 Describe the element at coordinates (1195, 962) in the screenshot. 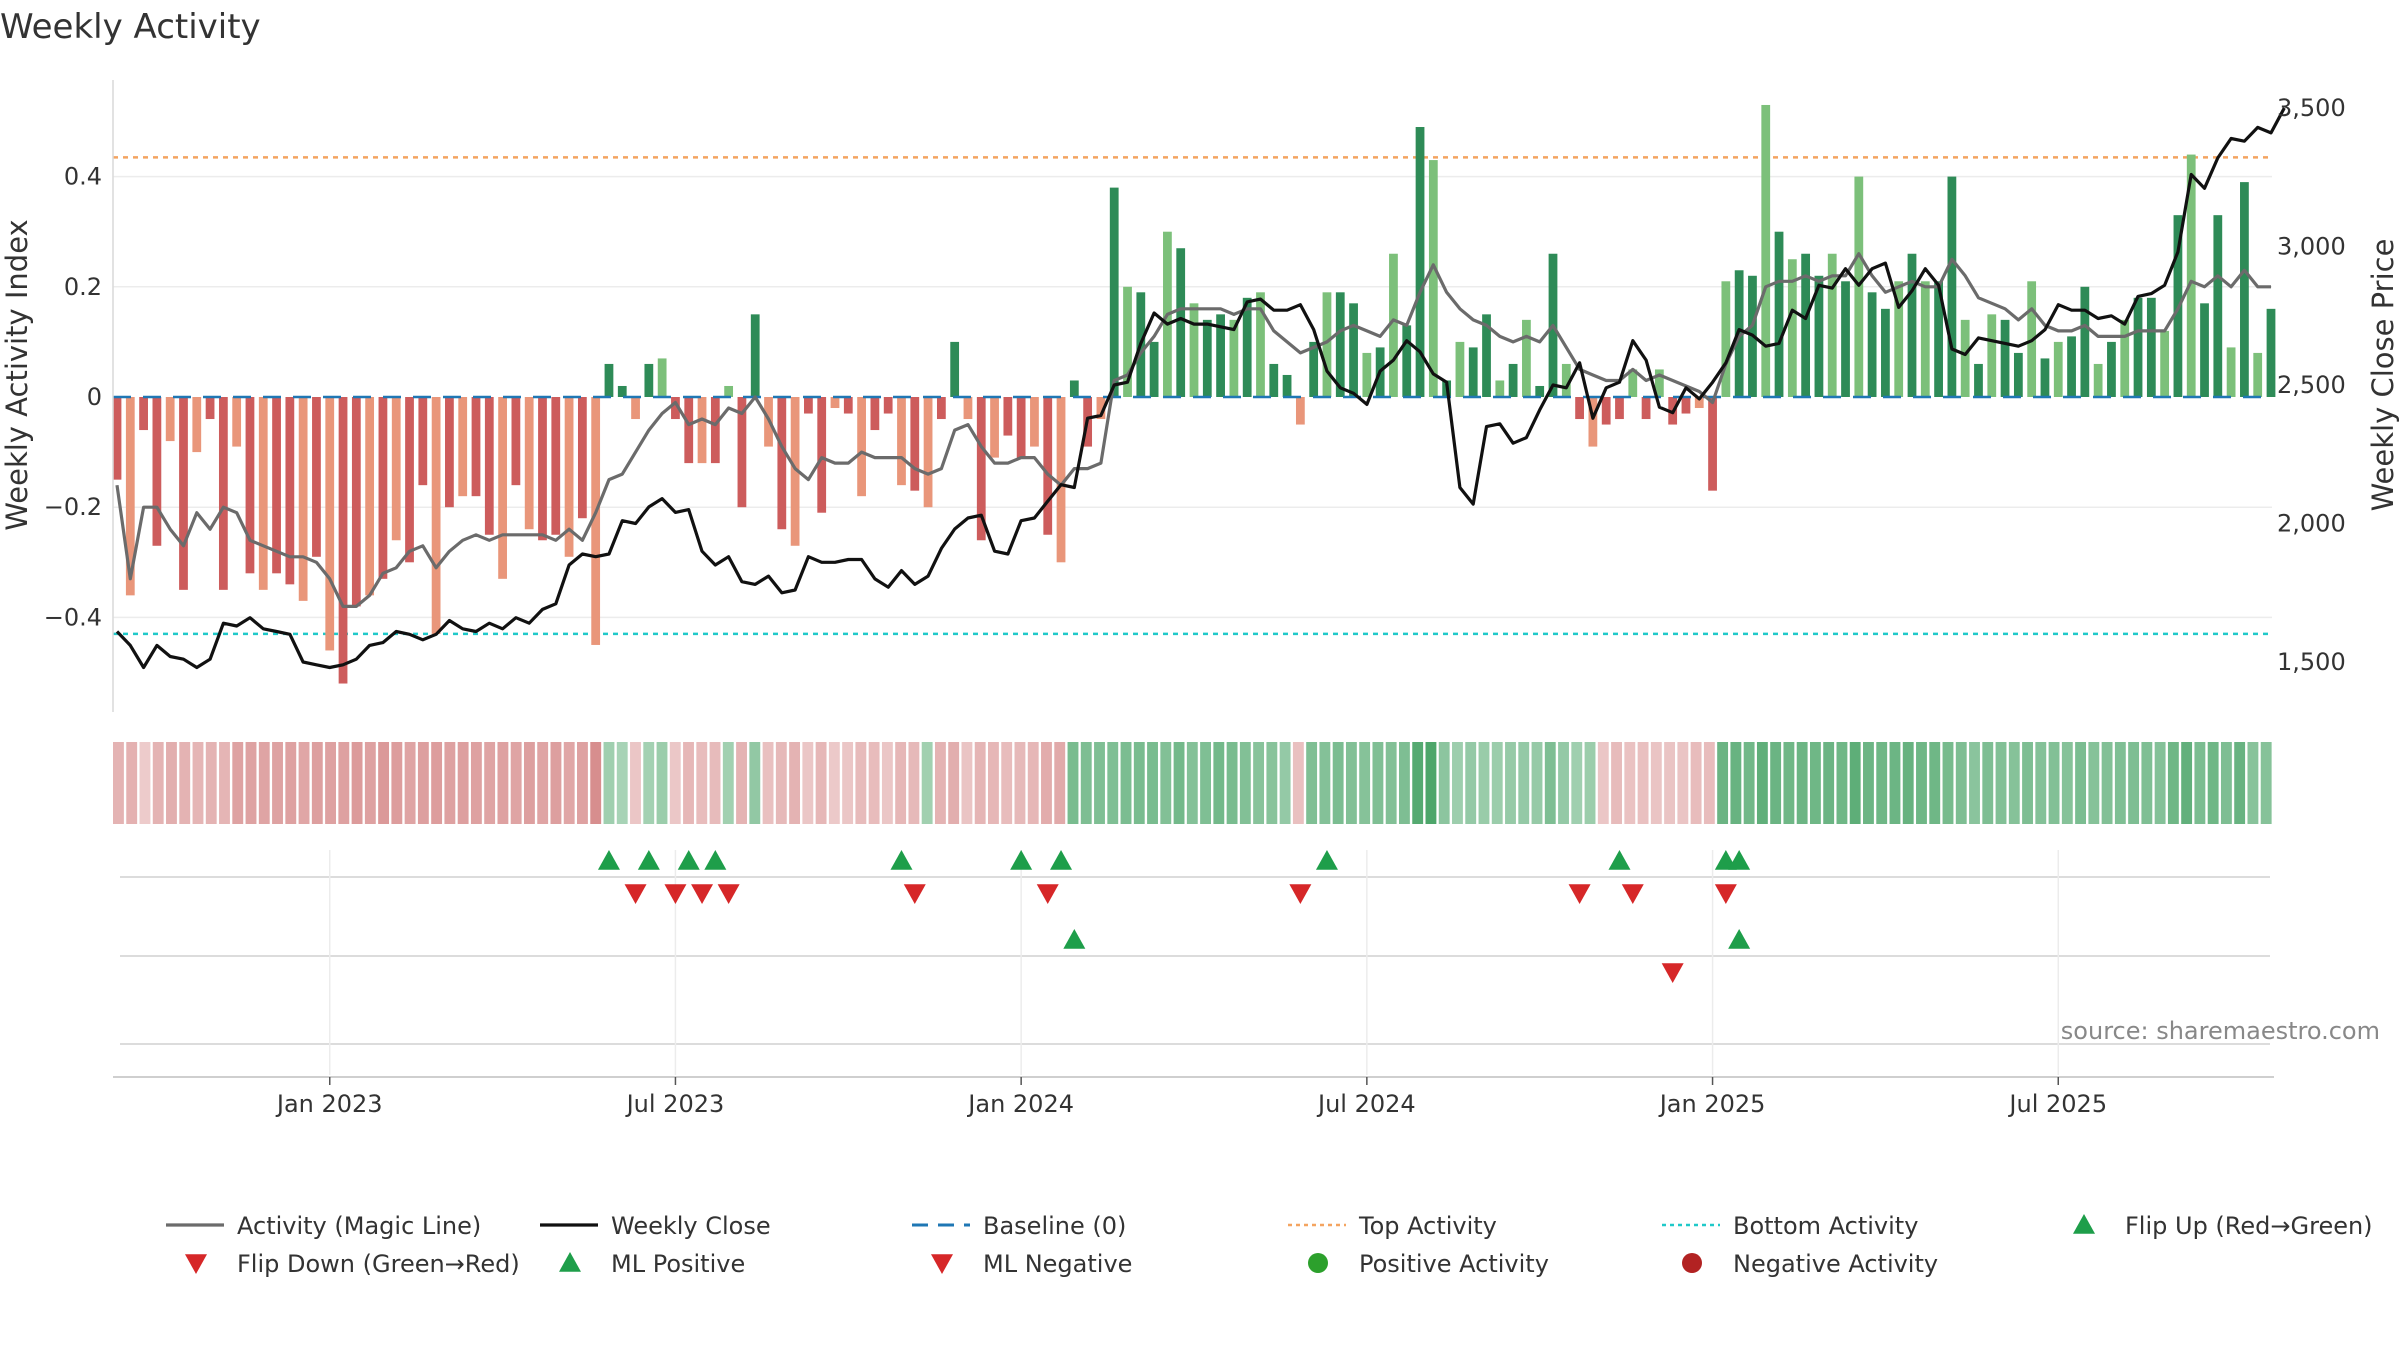

I see `flip-markers-panel` at that location.